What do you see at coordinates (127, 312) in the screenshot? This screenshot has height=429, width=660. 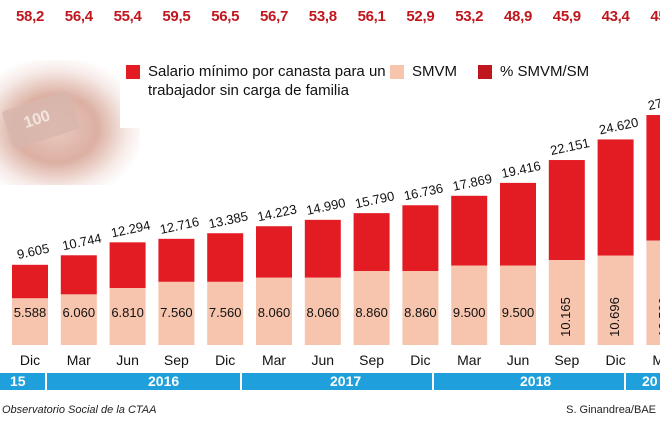 I see `value-label-smvm: 6.810` at bounding box center [127, 312].